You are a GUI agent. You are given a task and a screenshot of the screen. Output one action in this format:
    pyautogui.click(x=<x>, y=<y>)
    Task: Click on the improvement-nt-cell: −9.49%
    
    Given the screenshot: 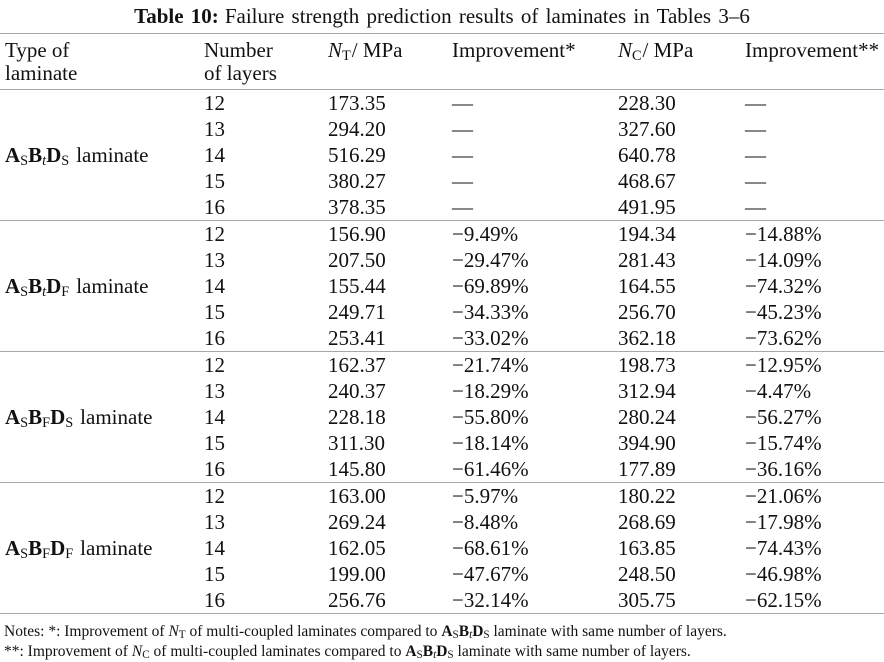 What is the action you would take?
    pyautogui.click(x=485, y=234)
    